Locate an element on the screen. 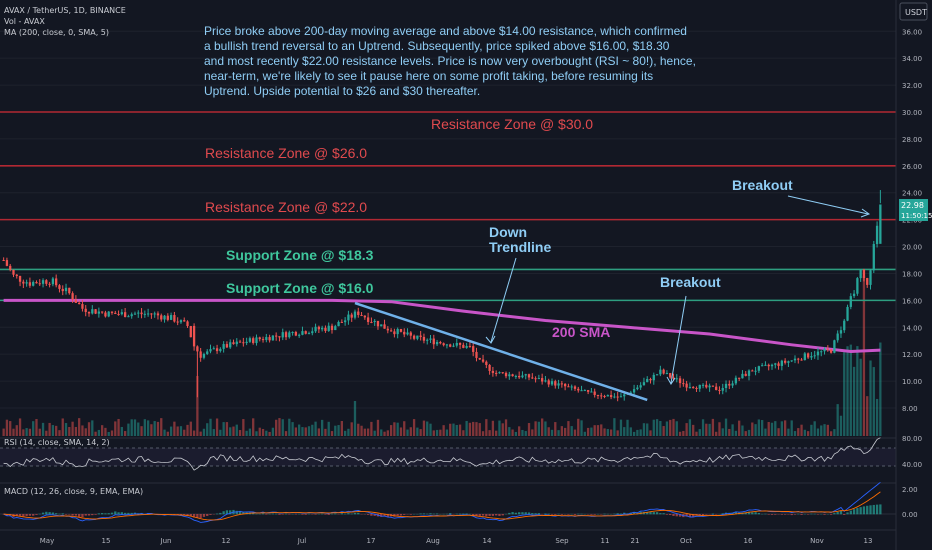 The image size is (932, 550). currency-badge: USDT is located at coordinates (916, 12).